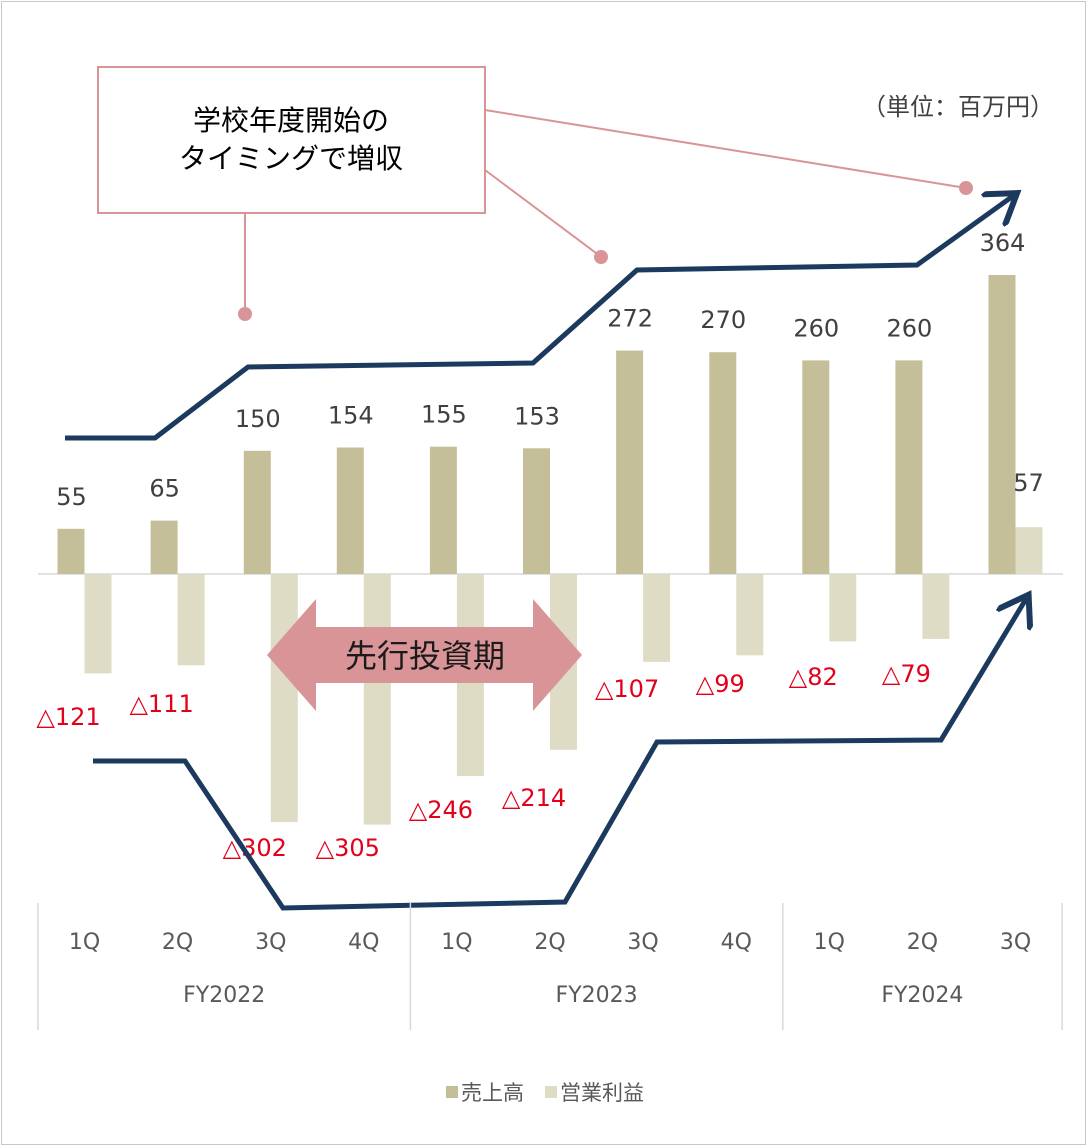  What do you see at coordinates (224, 995) in the screenshot?
I see `fiscal-year-label: FY2022` at bounding box center [224, 995].